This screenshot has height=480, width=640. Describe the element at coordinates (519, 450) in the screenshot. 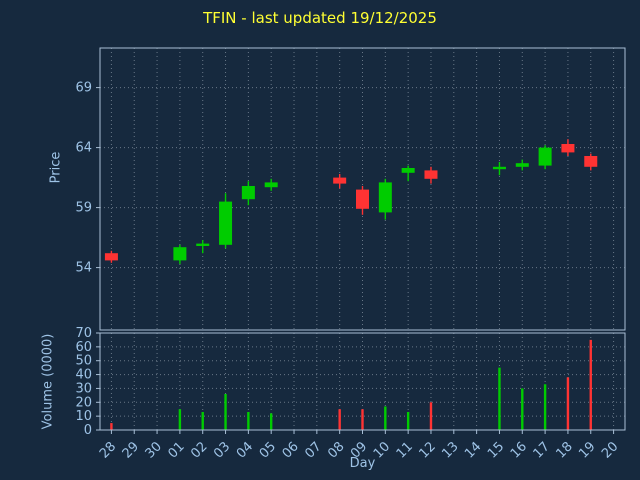

I see `svg-text: 16` at that location.